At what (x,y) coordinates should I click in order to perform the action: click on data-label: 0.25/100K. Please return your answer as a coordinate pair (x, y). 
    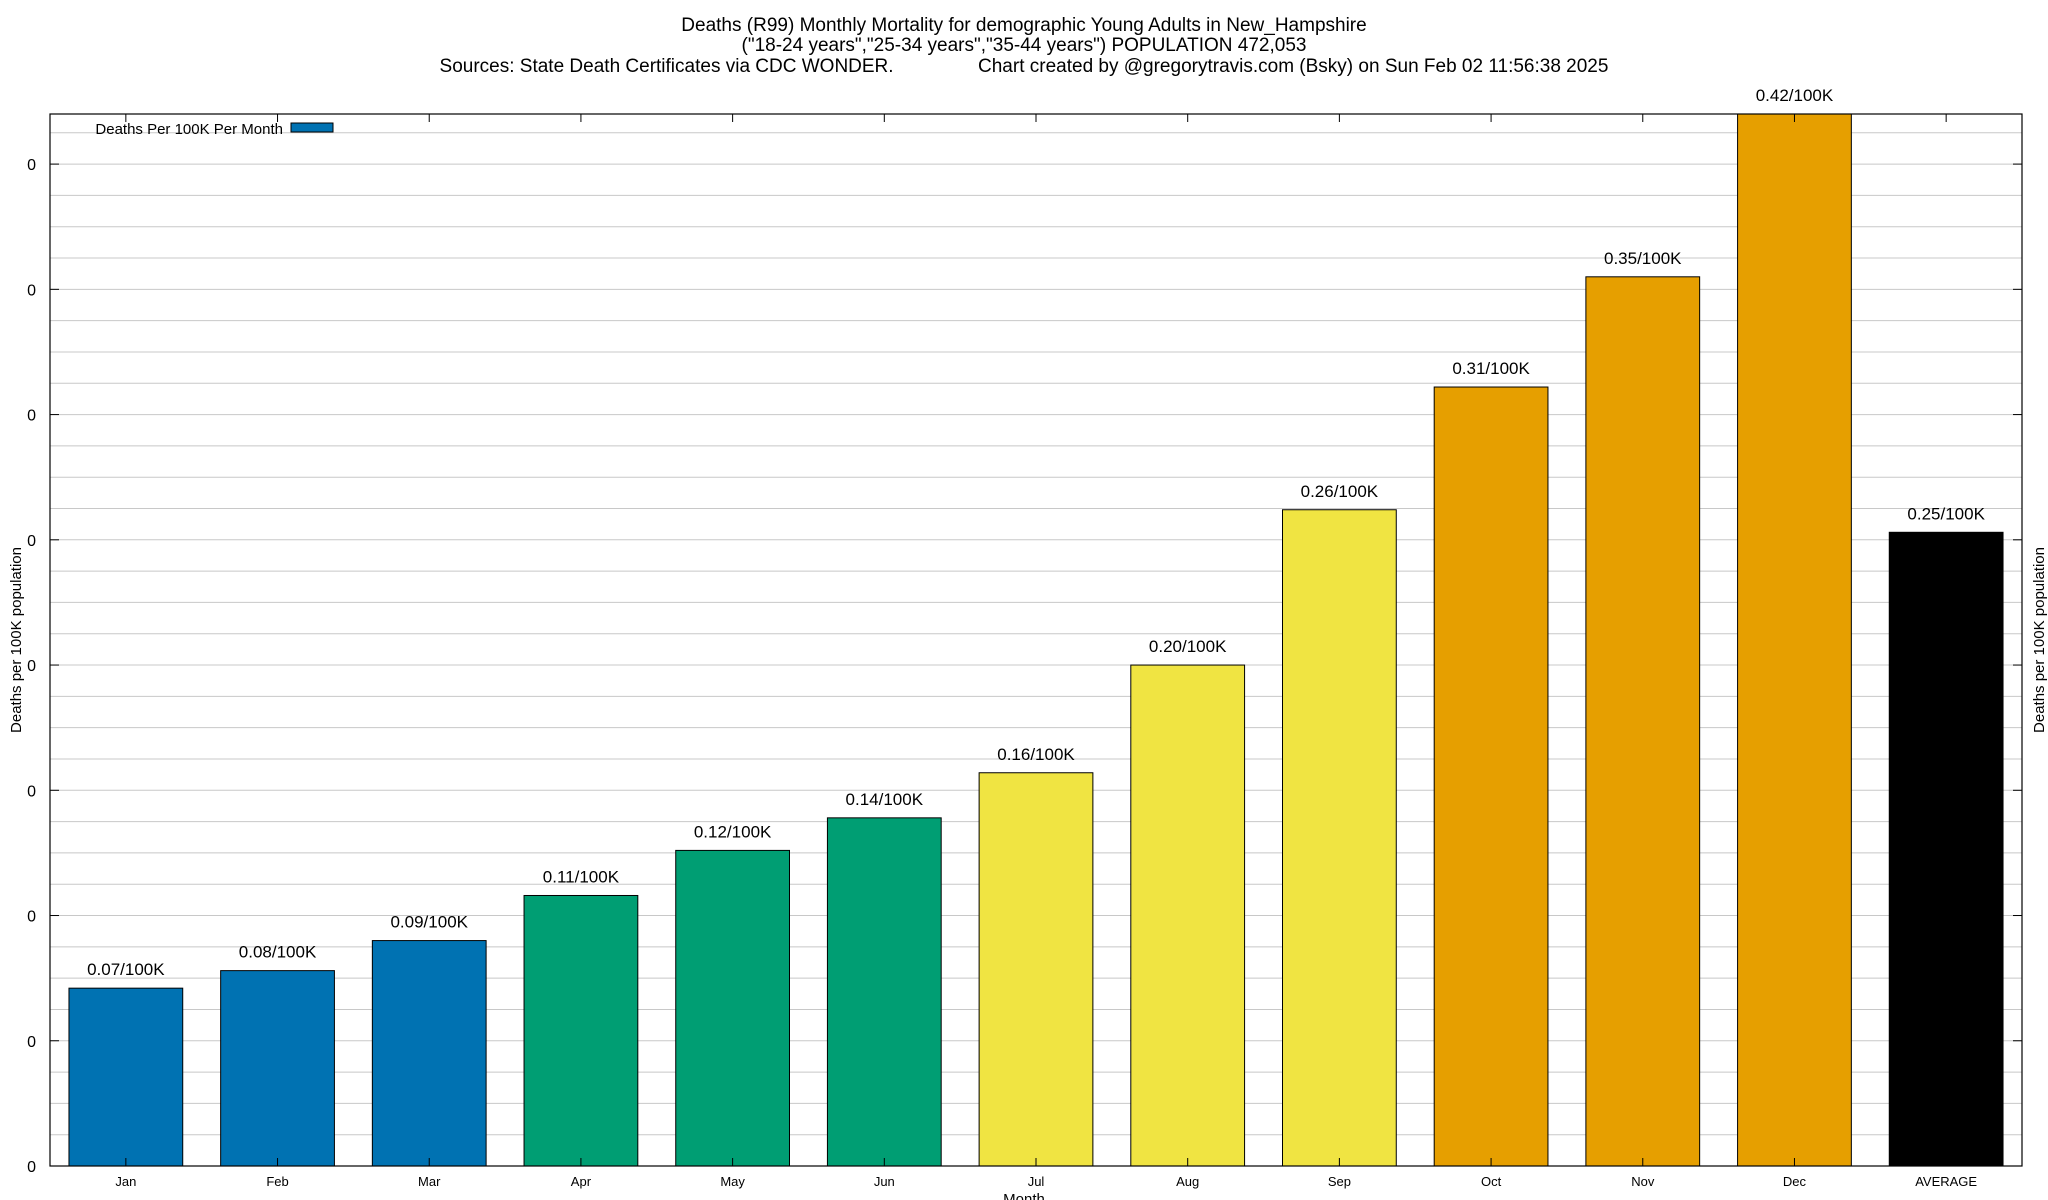
    Looking at the image, I should click on (1946, 513).